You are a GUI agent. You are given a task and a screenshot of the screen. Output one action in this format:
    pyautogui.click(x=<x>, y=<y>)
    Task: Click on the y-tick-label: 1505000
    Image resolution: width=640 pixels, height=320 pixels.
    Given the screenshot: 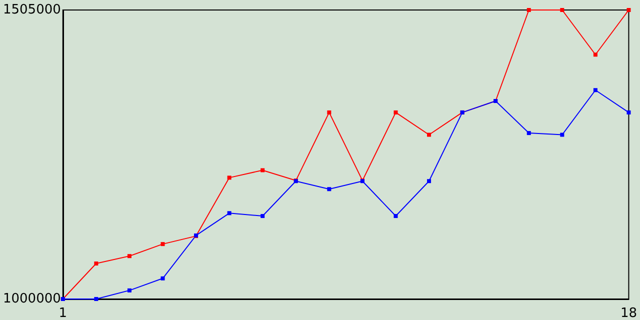 What is the action you would take?
    pyautogui.click(x=31, y=10)
    